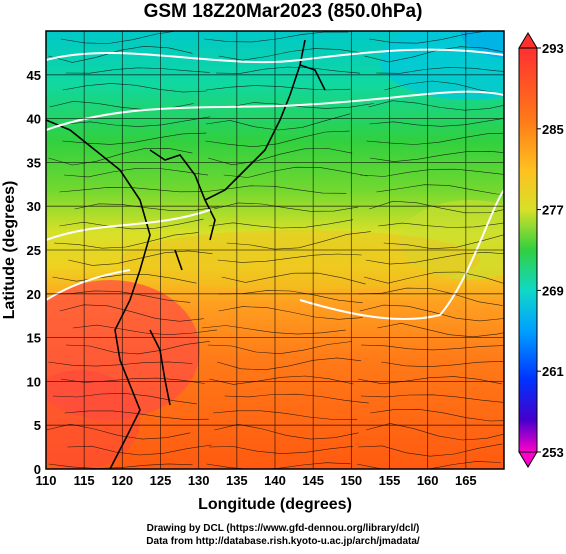  I want to click on latitude-tick-label: 30, so click(34, 206).